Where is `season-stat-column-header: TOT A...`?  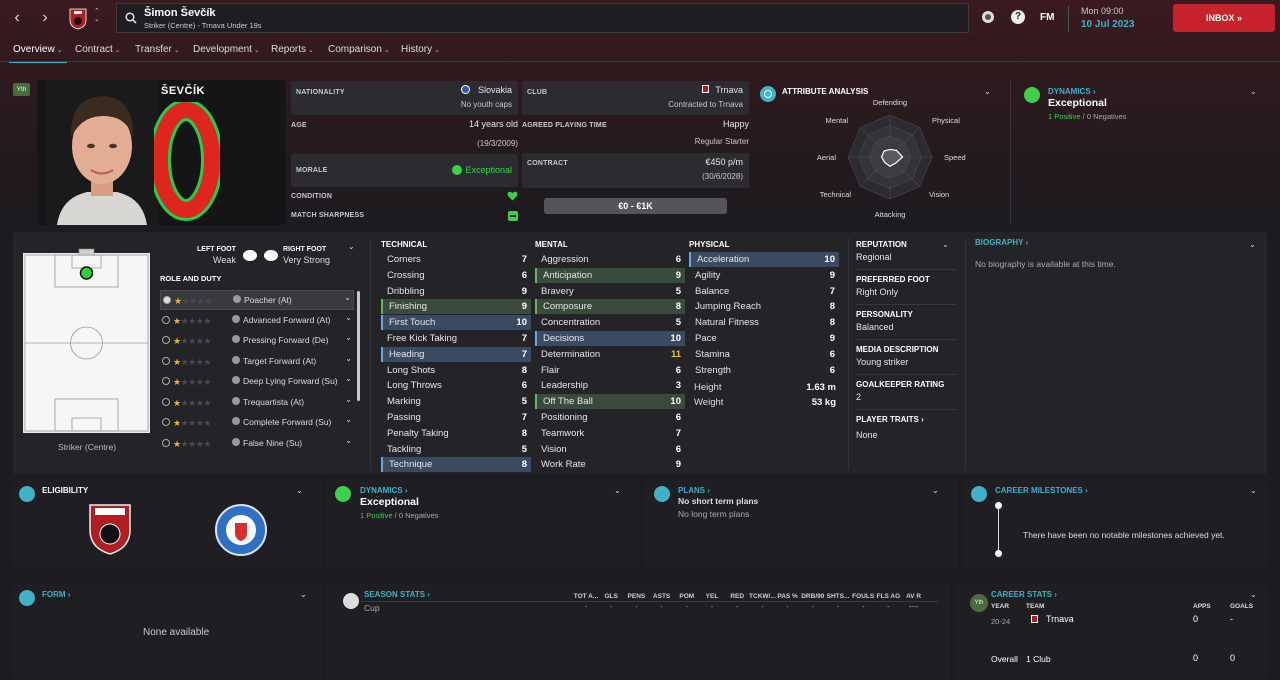
season-stat-column-header: TOT A... is located at coordinates (586, 596).